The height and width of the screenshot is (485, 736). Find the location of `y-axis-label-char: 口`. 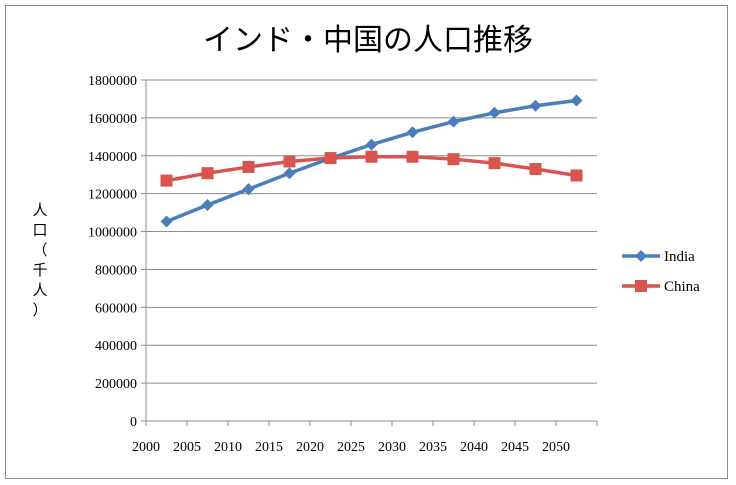

y-axis-label-char: 口 is located at coordinates (39, 230).